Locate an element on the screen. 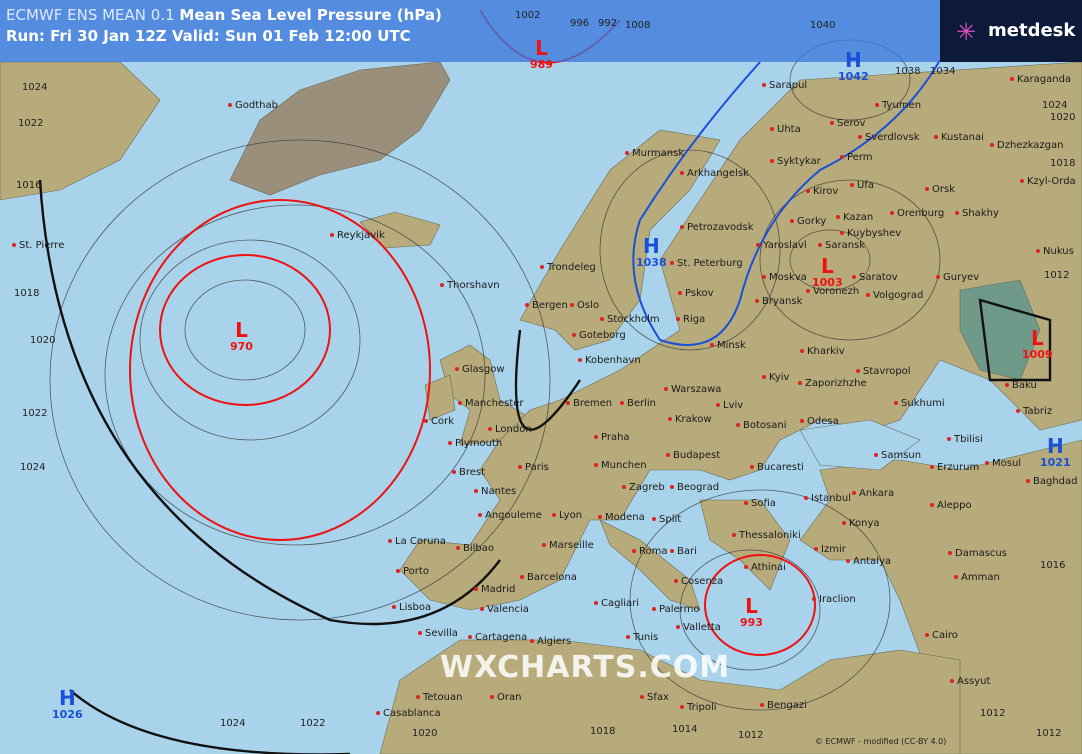  city-label: Zagreb is located at coordinates (643, 487).